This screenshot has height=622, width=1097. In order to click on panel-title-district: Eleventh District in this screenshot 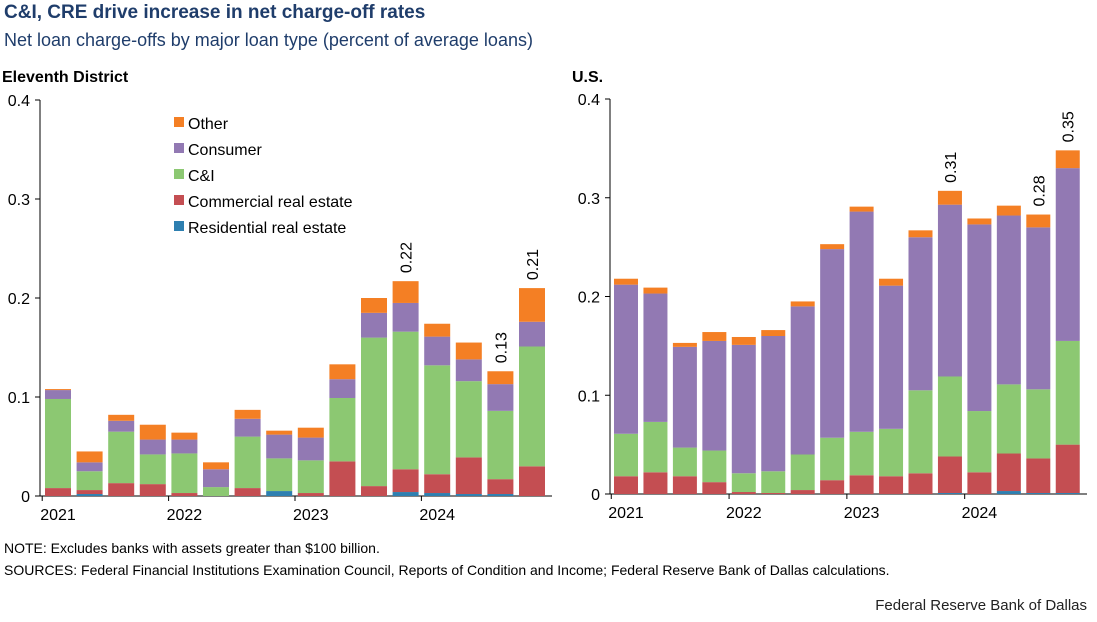, I will do `click(65, 77)`.